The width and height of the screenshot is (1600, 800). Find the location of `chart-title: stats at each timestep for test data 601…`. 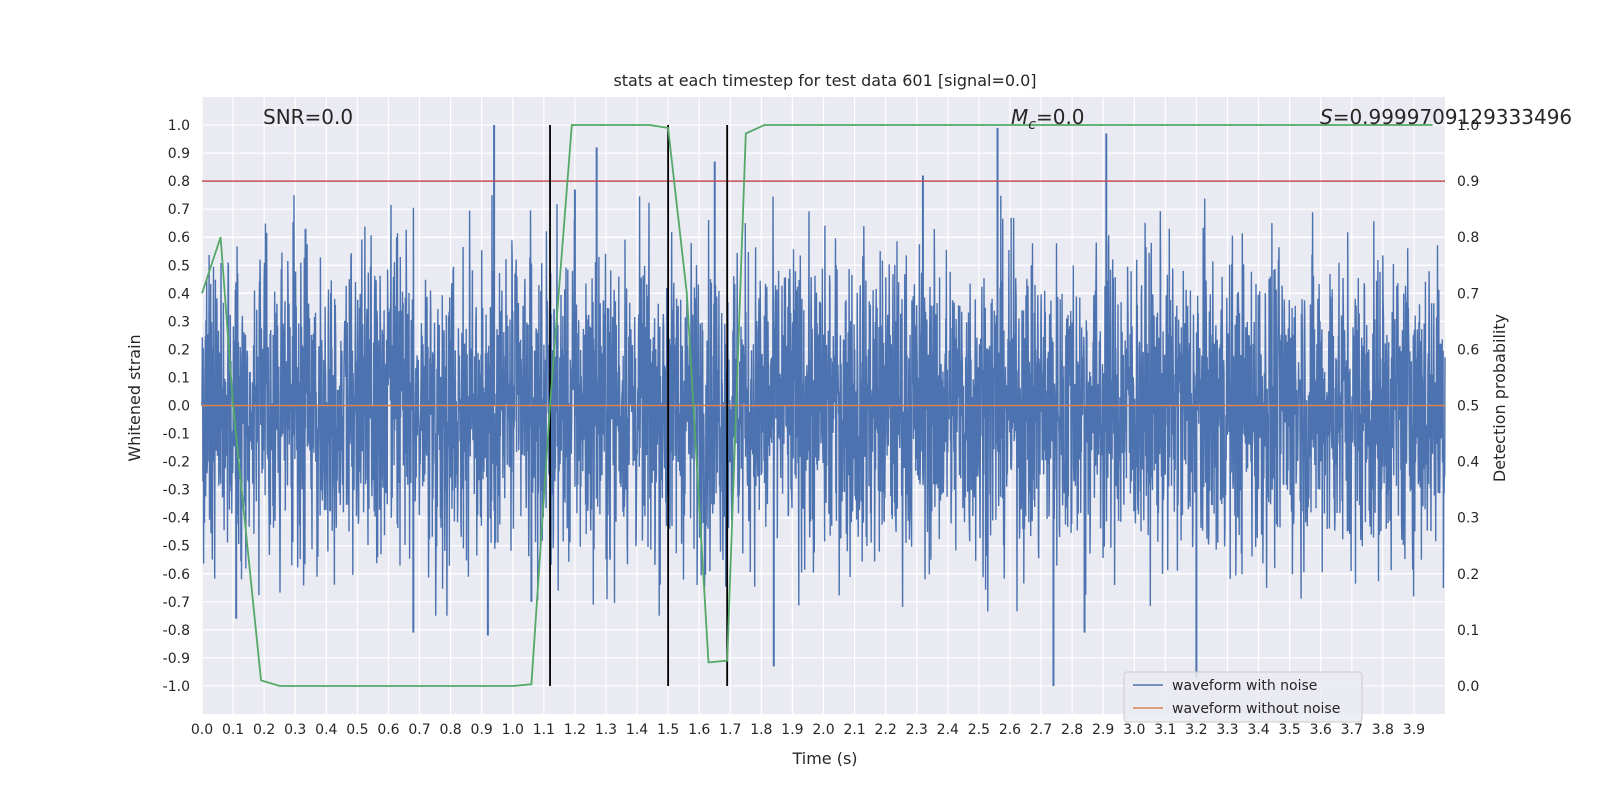

chart-title: stats at each timestep for test data 601… is located at coordinates (824, 80).